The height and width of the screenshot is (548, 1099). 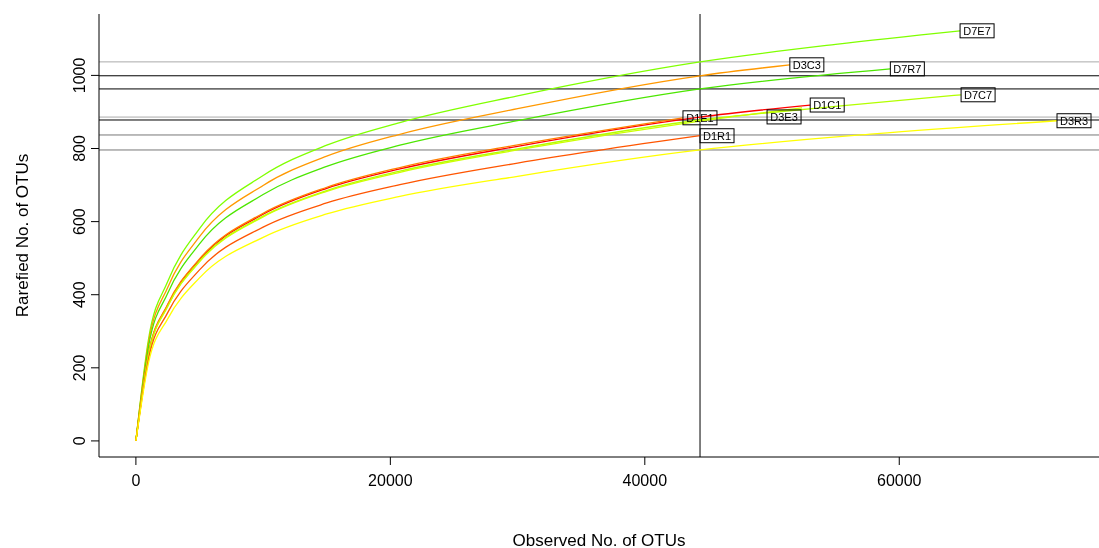 I want to click on y-tick-label: 1000, so click(x=79, y=75).